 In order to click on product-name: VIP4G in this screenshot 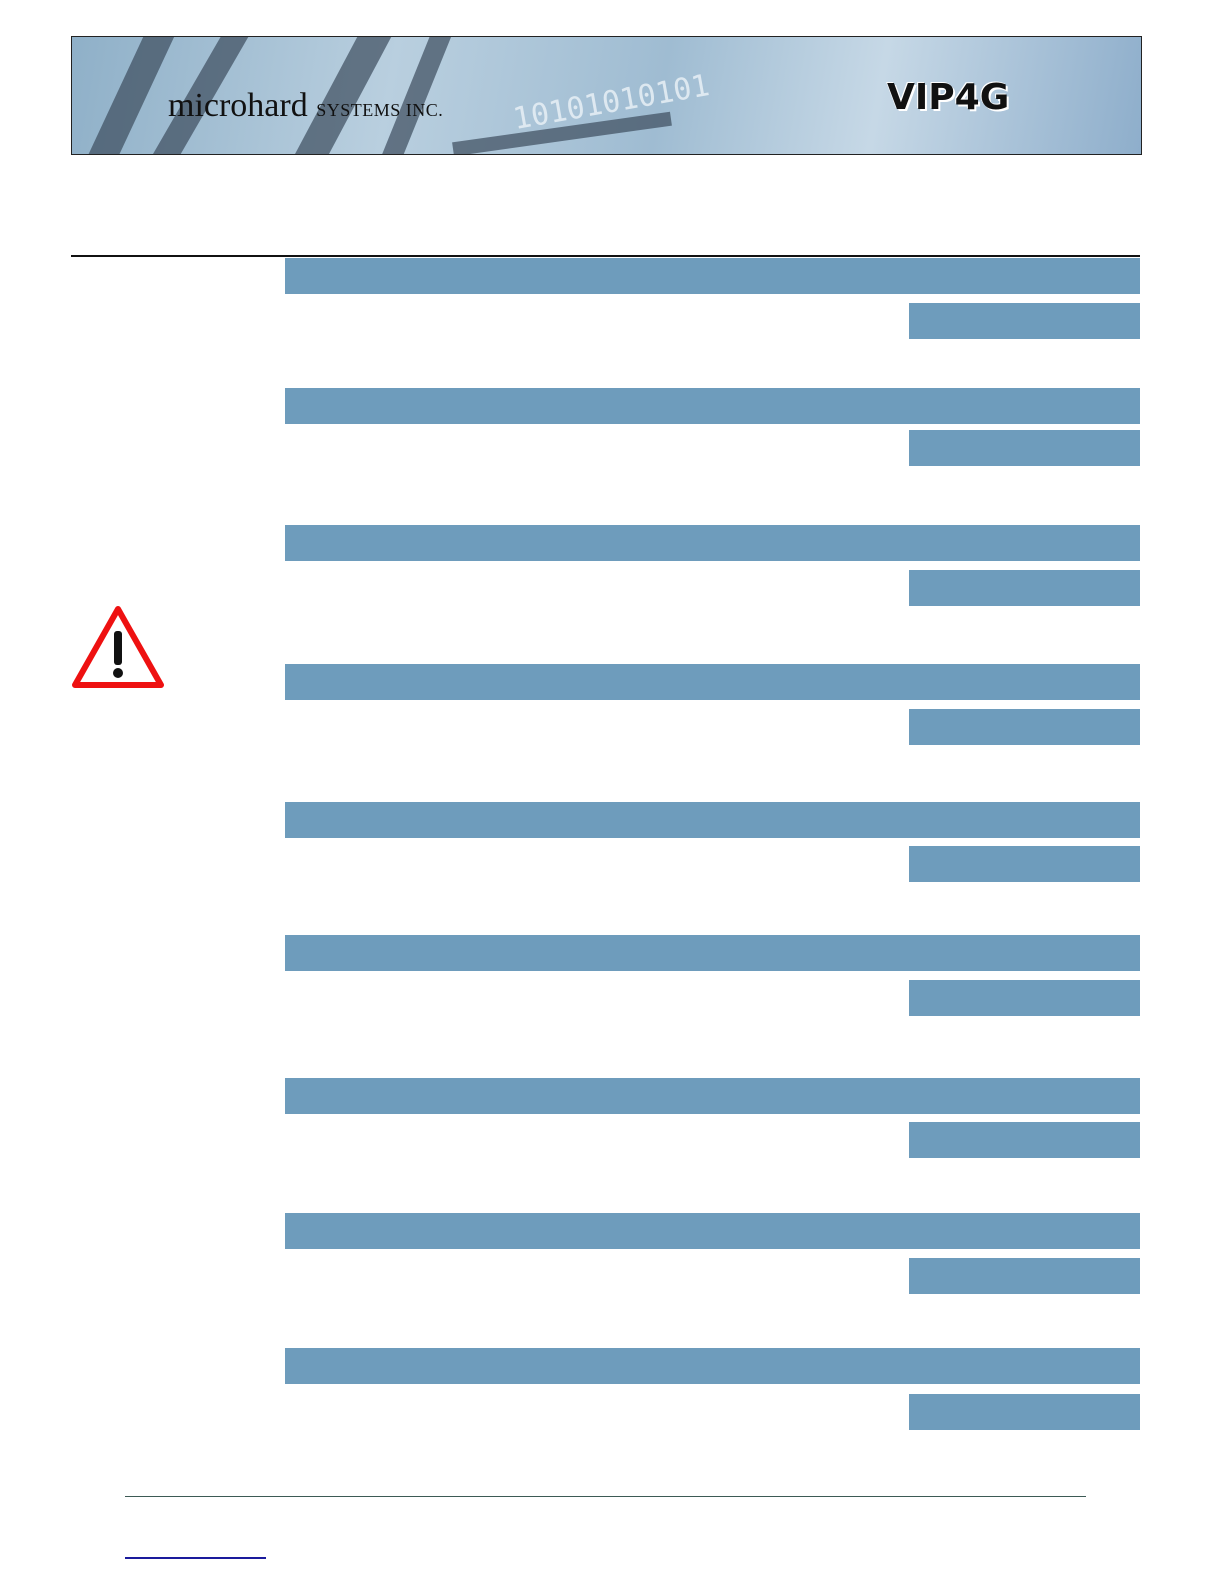, I will do `click(948, 97)`.